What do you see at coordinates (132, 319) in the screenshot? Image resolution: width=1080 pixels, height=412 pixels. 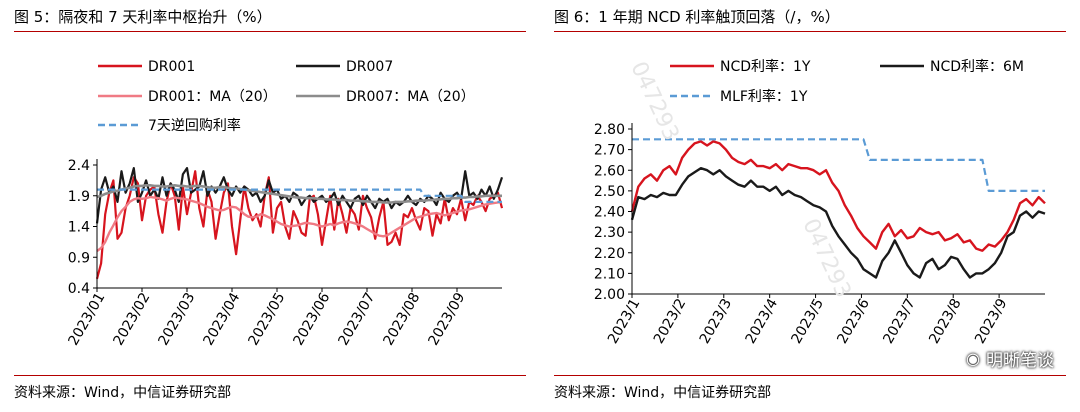 I see `x-tick-label: 2023/02` at bounding box center [132, 319].